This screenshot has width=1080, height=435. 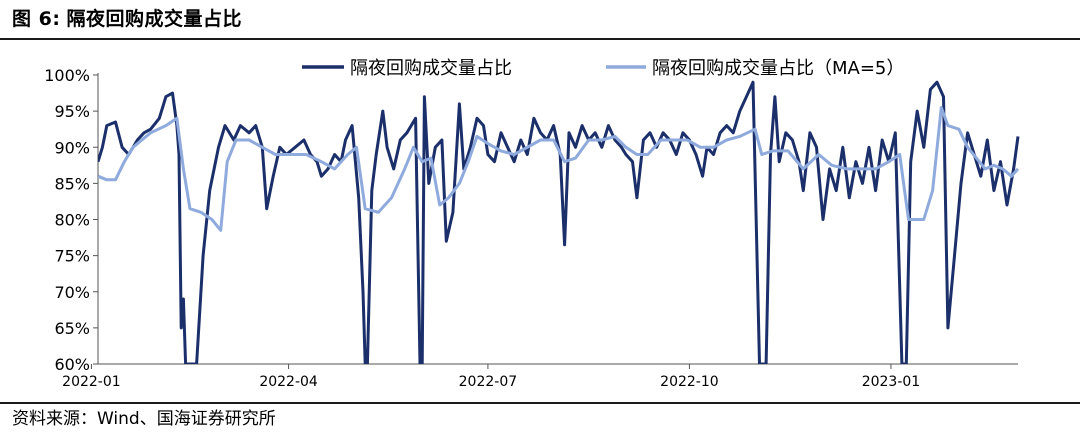 I want to click on figure-title: 图 6: 隔夜回购成交量占比, so click(x=130, y=19).